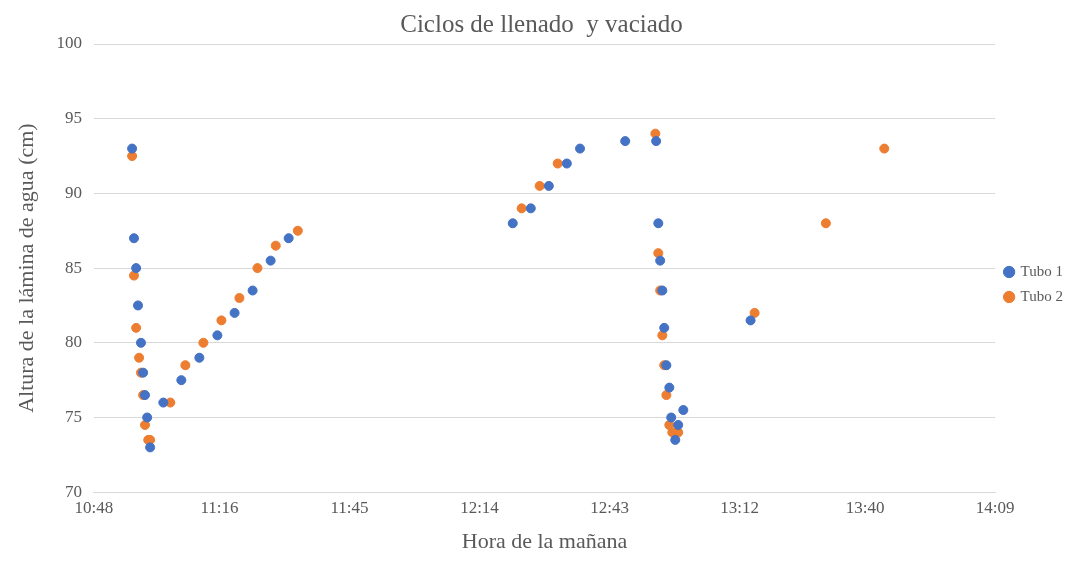  What do you see at coordinates (1042, 270) in the screenshot?
I see `legend-label: Tubo 1` at bounding box center [1042, 270].